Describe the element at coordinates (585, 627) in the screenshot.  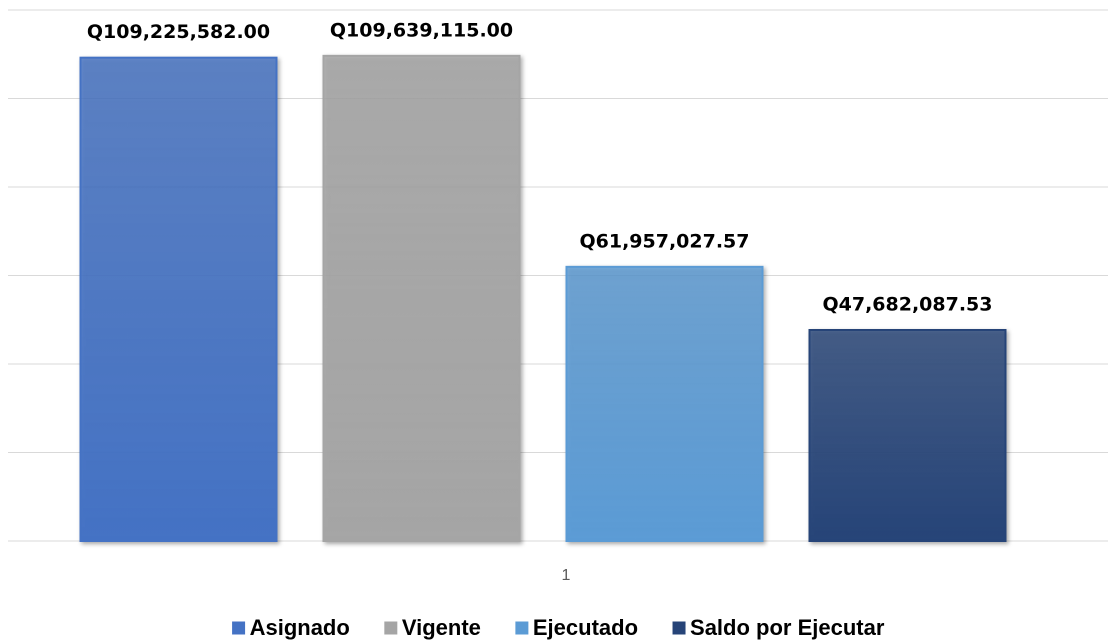
I see `legend-label: Ejecutado` at that location.